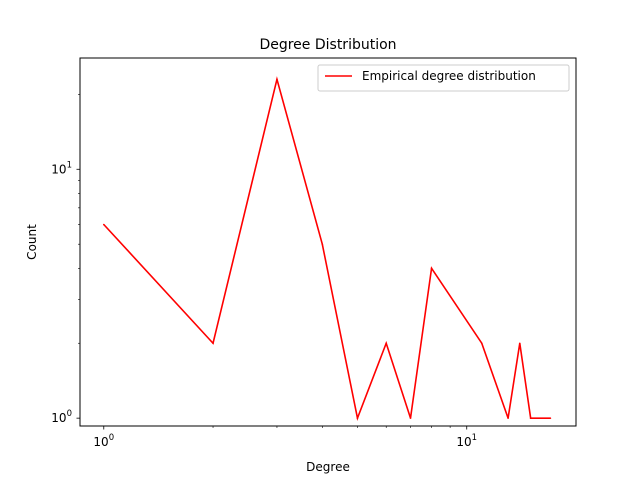 This screenshot has width=640, height=480. Describe the element at coordinates (449, 76) in the screenshot. I see `legend-entry-label: Empirical degree distribution` at that location.